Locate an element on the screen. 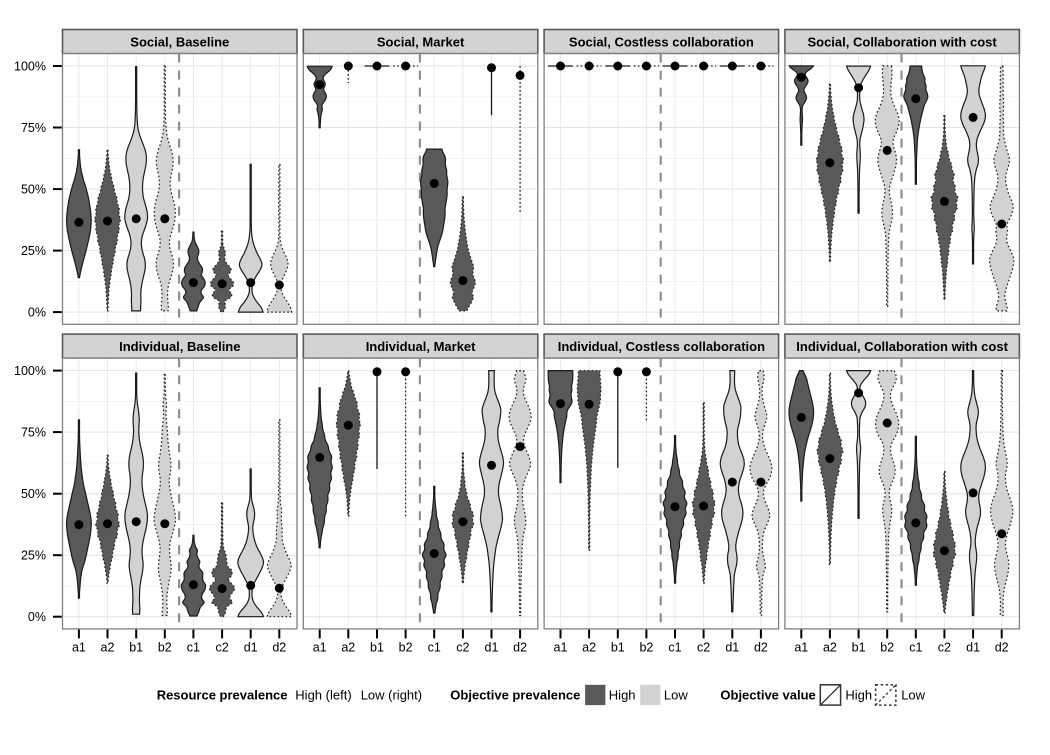  svg-text: Objective value is located at coordinates (767, 695).